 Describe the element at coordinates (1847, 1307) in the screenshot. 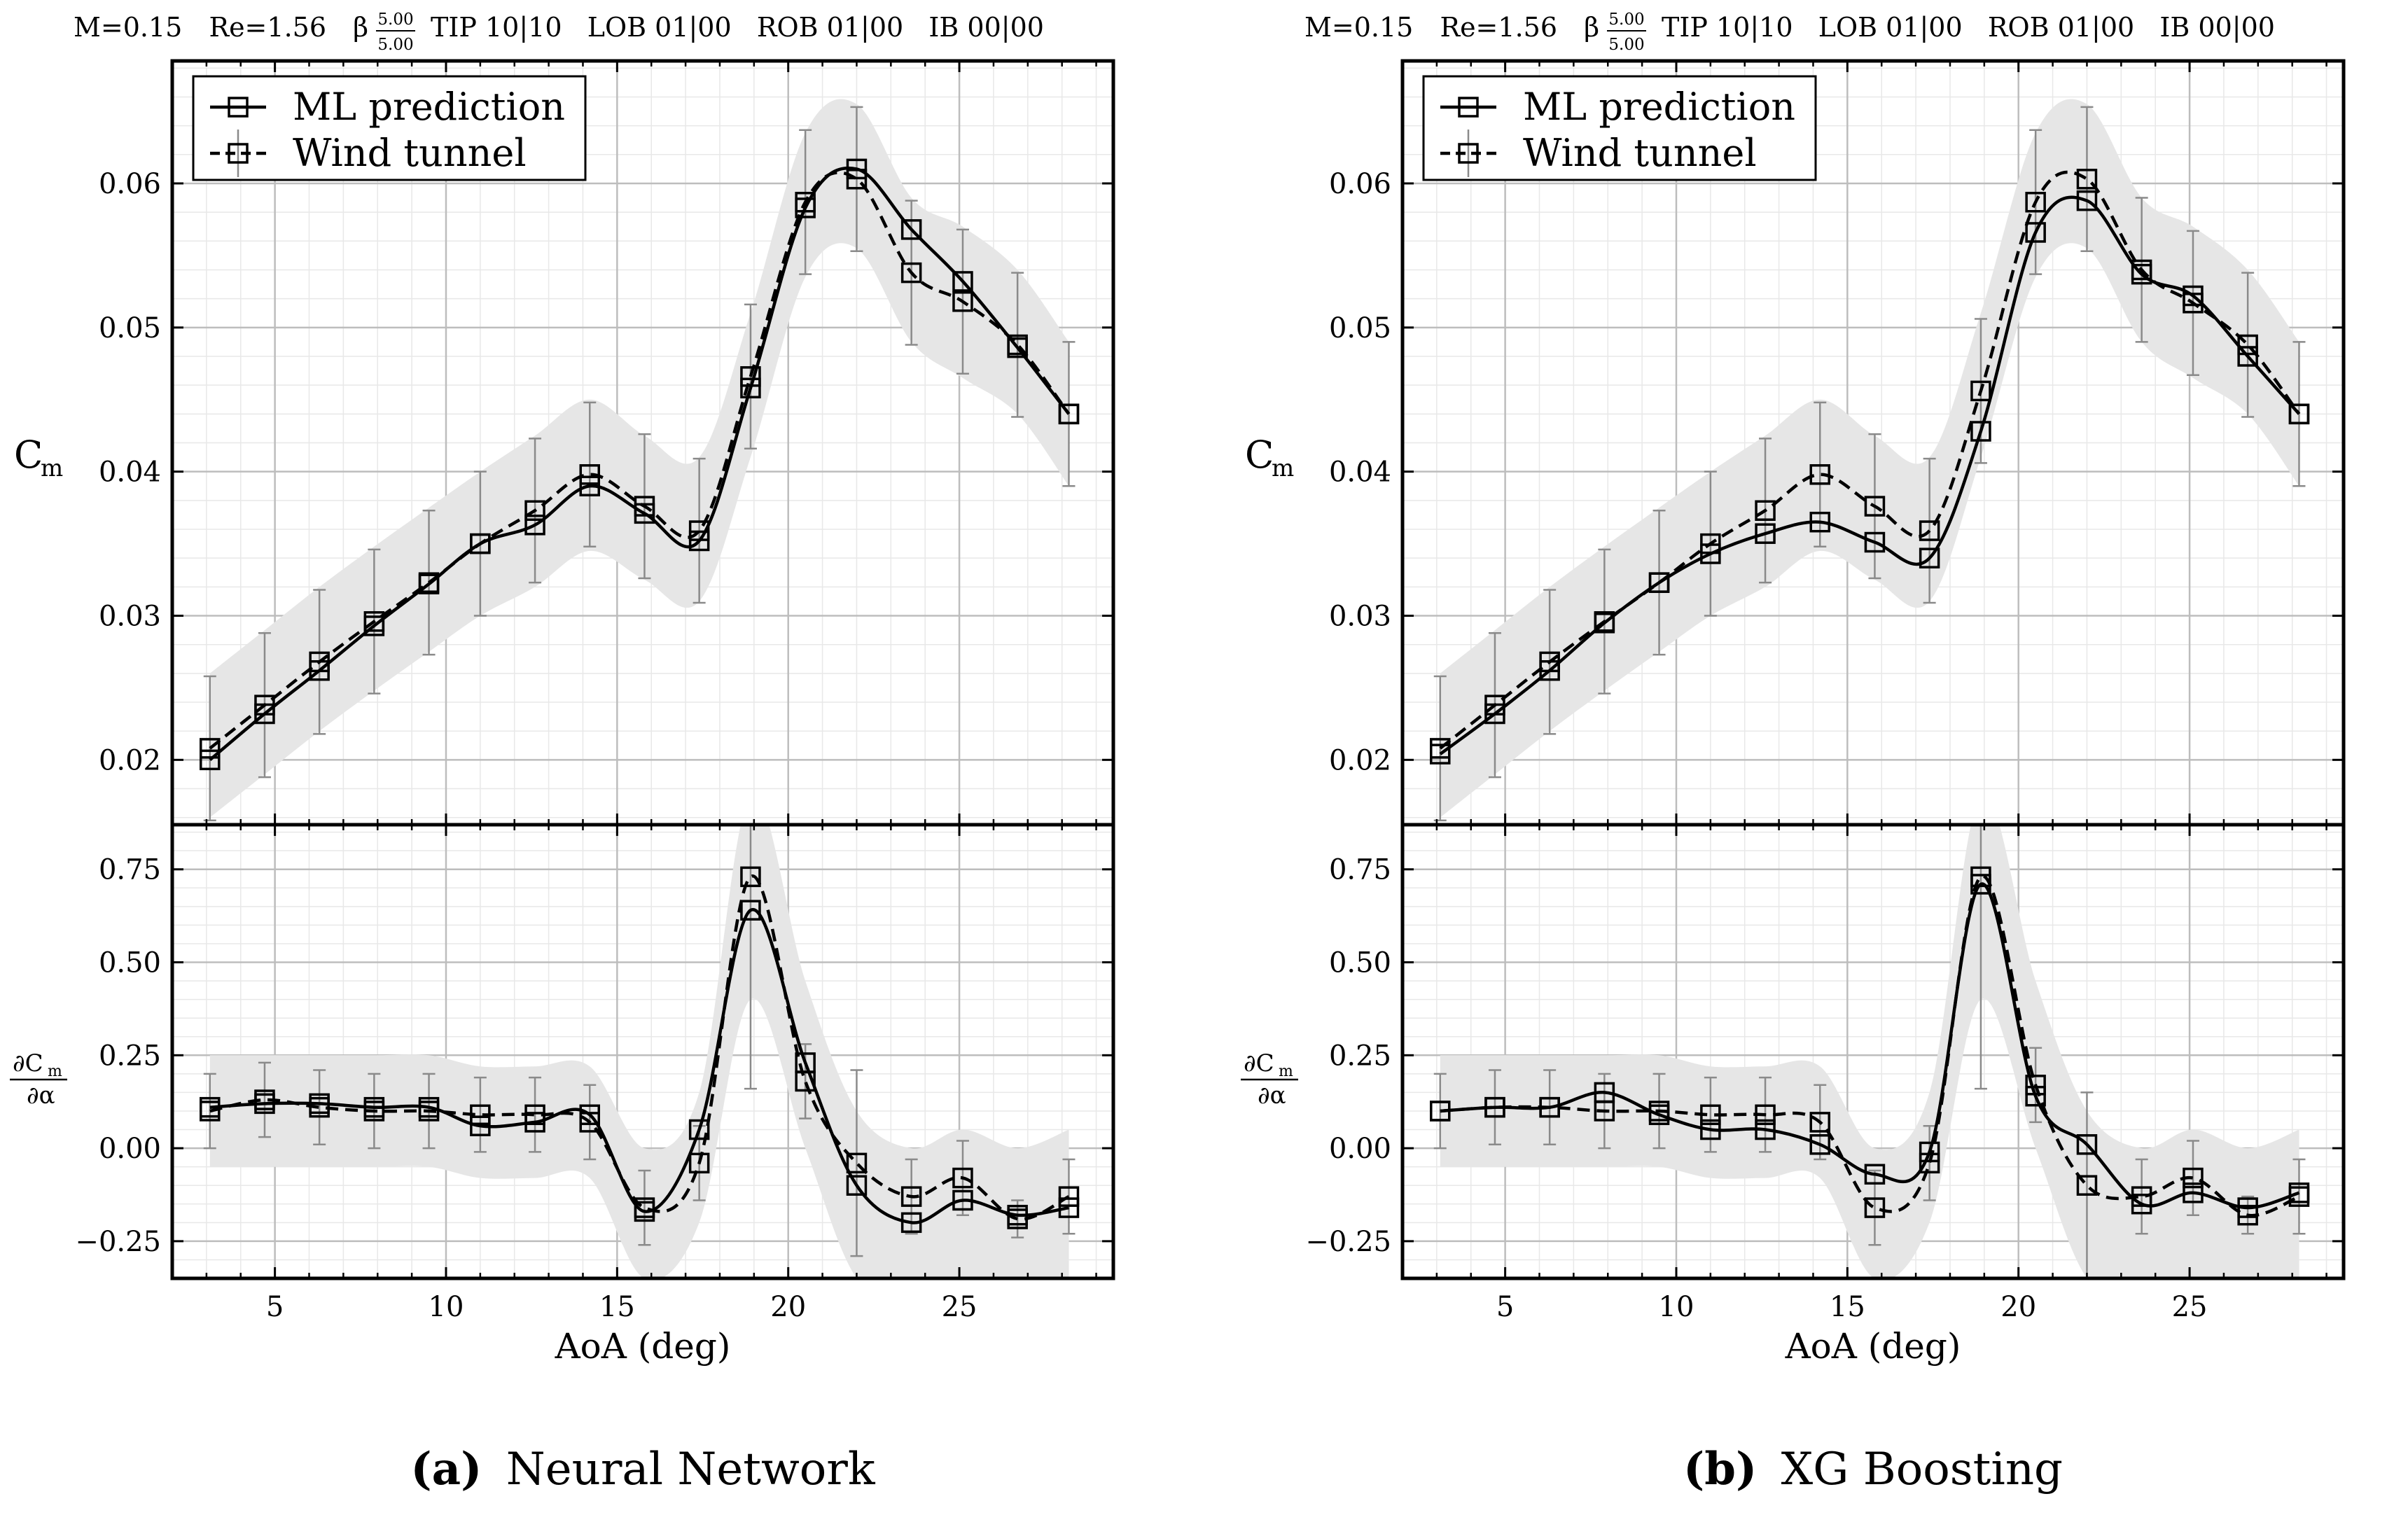

I see `x-tick-label: 15` at that location.